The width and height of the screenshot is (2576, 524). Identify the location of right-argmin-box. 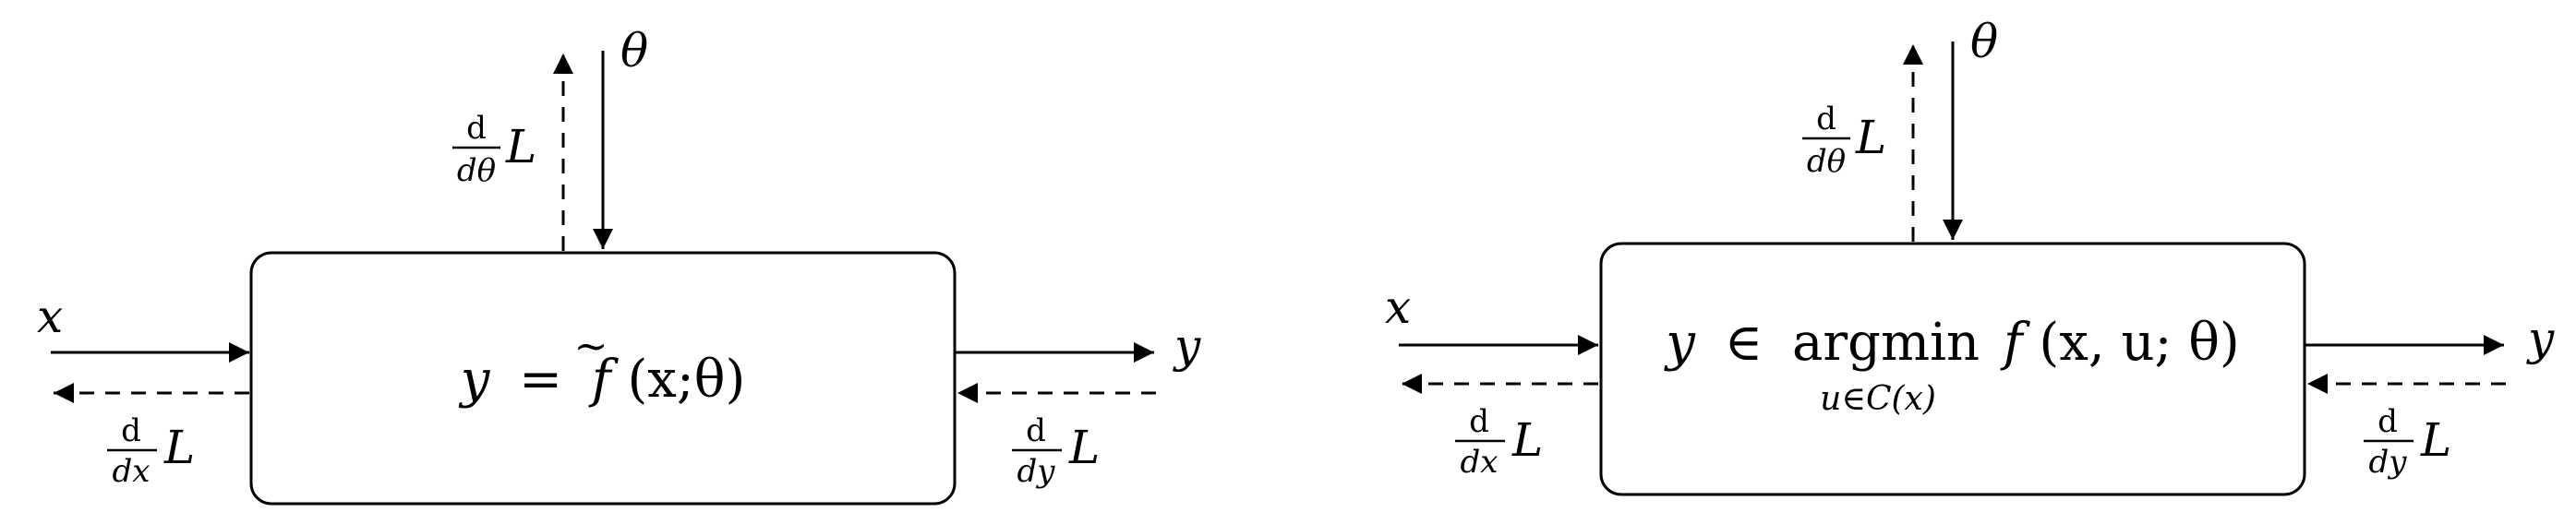
(1952, 369).